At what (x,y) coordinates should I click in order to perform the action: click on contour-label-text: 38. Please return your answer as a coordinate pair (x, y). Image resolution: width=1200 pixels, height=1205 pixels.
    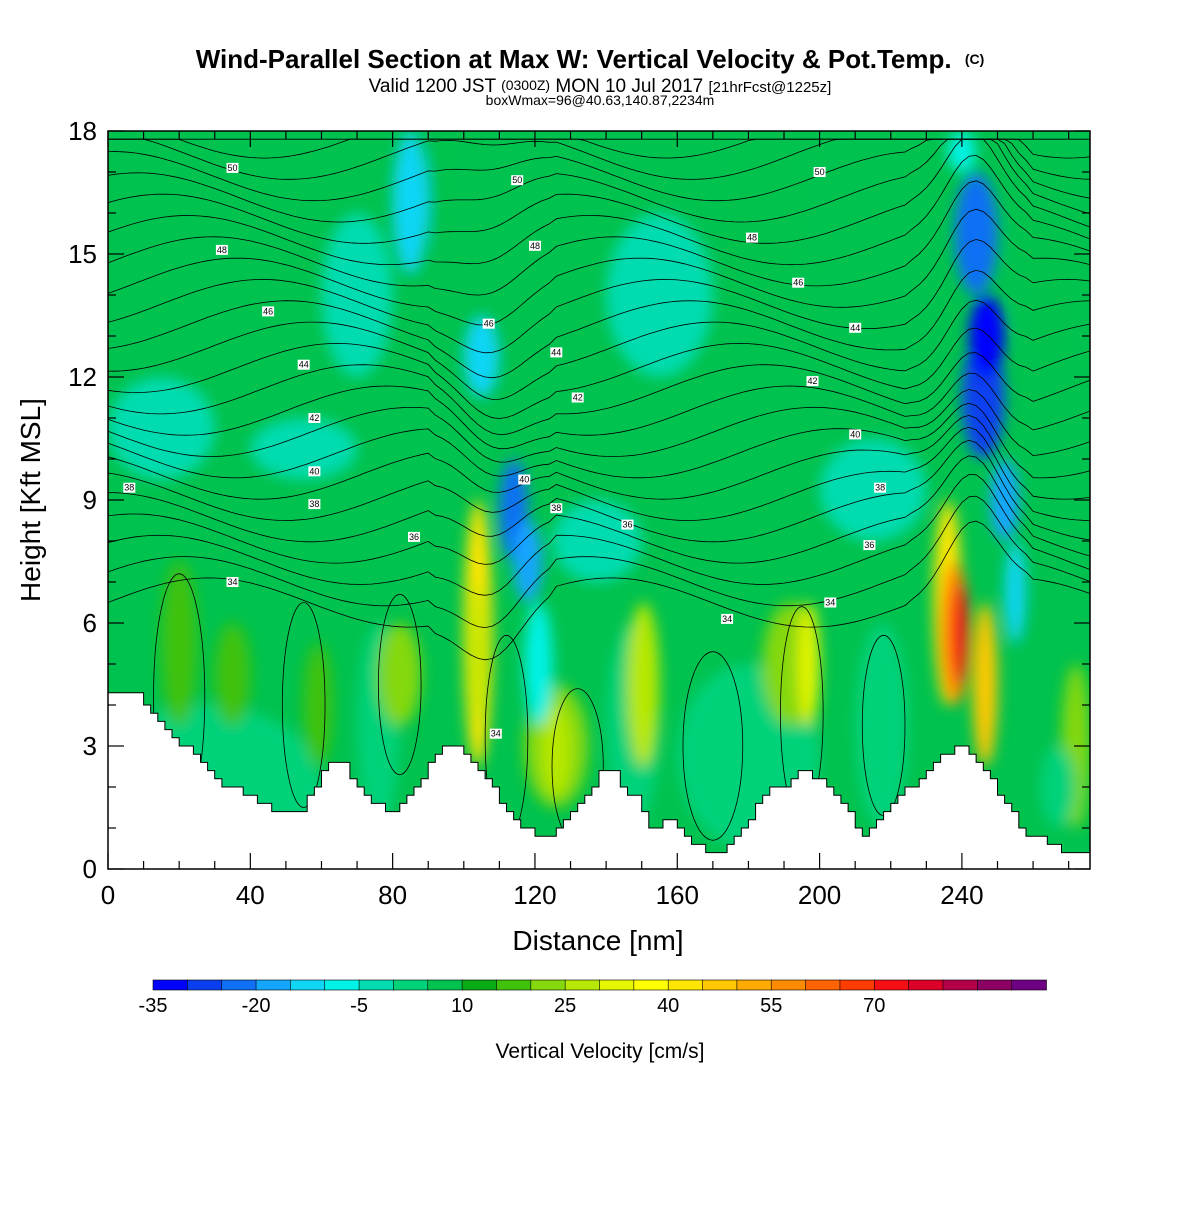
    Looking at the image, I should click on (880, 488).